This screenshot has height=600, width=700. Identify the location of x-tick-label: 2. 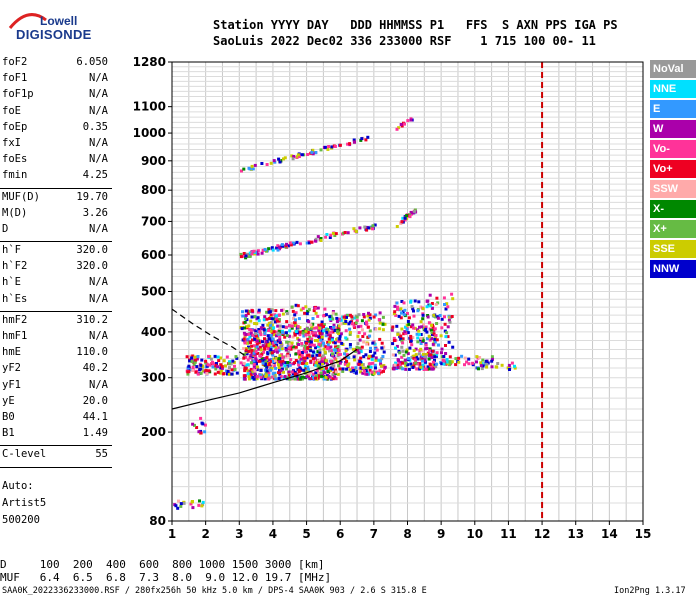
(205, 534).